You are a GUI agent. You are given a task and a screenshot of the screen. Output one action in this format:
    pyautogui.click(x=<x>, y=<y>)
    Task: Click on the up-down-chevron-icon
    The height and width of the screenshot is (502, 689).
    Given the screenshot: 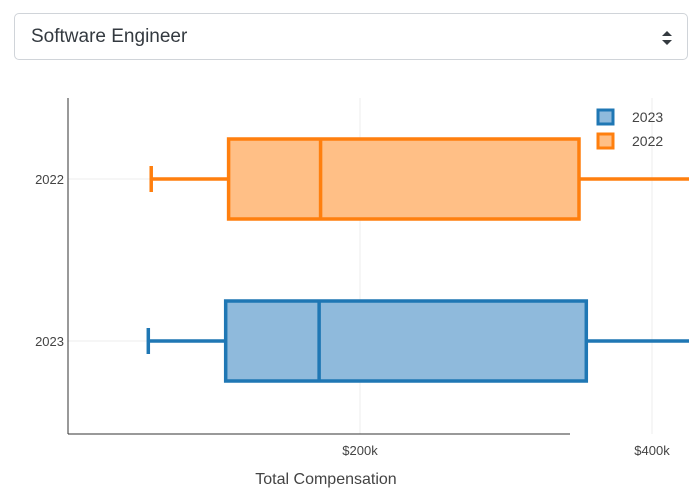 What is the action you would take?
    pyautogui.click(x=667, y=38)
    